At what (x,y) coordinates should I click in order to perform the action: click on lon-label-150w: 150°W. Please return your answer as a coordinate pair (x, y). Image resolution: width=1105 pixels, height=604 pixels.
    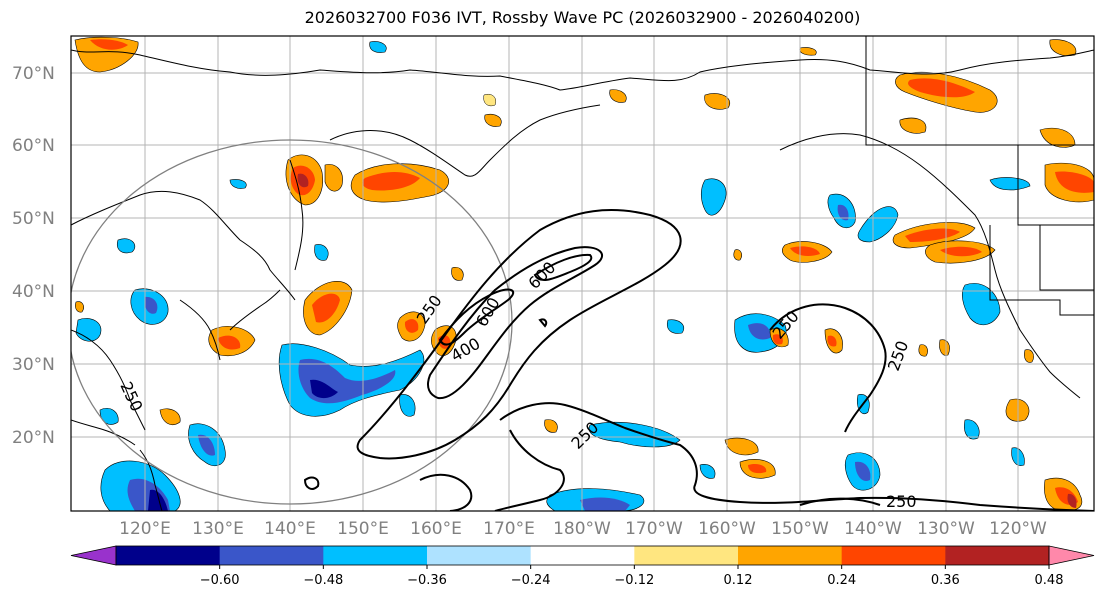
    Looking at the image, I should click on (800, 529).